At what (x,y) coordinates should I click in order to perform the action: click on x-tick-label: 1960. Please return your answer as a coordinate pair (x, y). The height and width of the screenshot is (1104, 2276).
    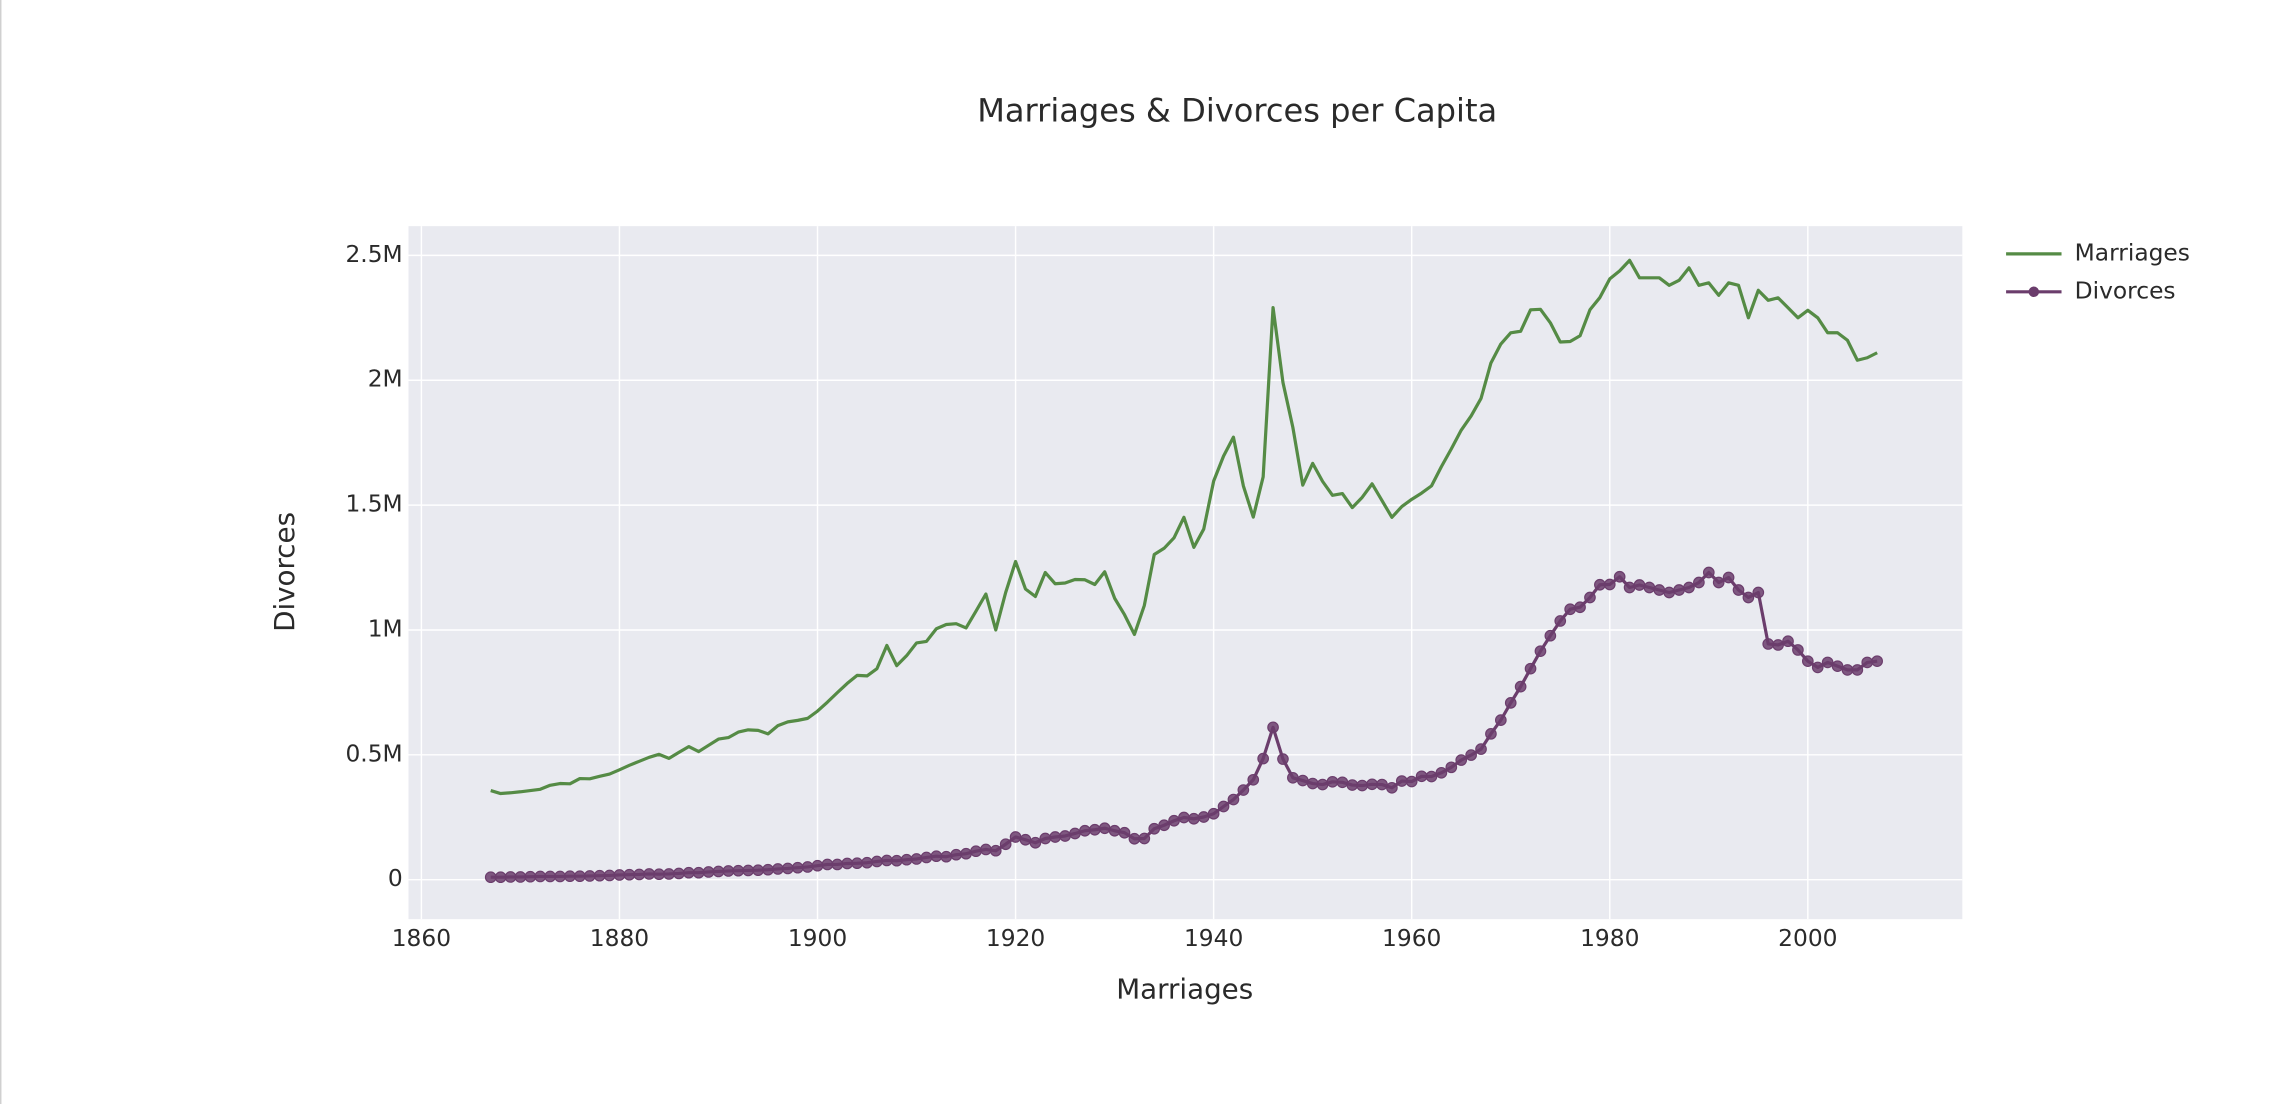
    Looking at the image, I should click on (1411, 938).